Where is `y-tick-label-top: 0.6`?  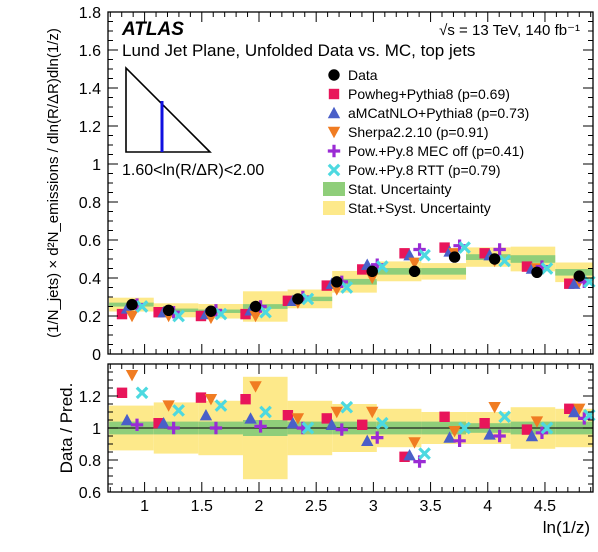
y-tick-label-top: 0.6 is located at coordinates (90, 241).